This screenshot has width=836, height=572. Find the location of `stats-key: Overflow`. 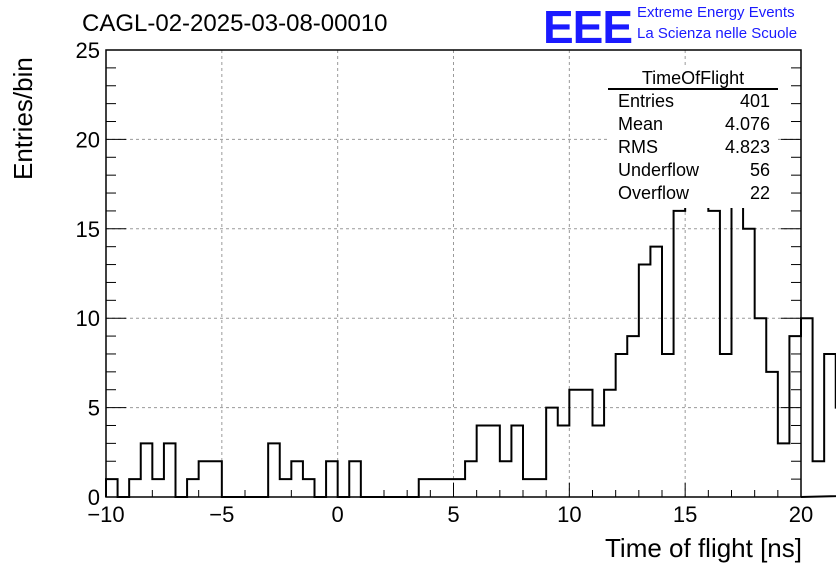

stats-key: Overflow is located at coordinates (654, 193).